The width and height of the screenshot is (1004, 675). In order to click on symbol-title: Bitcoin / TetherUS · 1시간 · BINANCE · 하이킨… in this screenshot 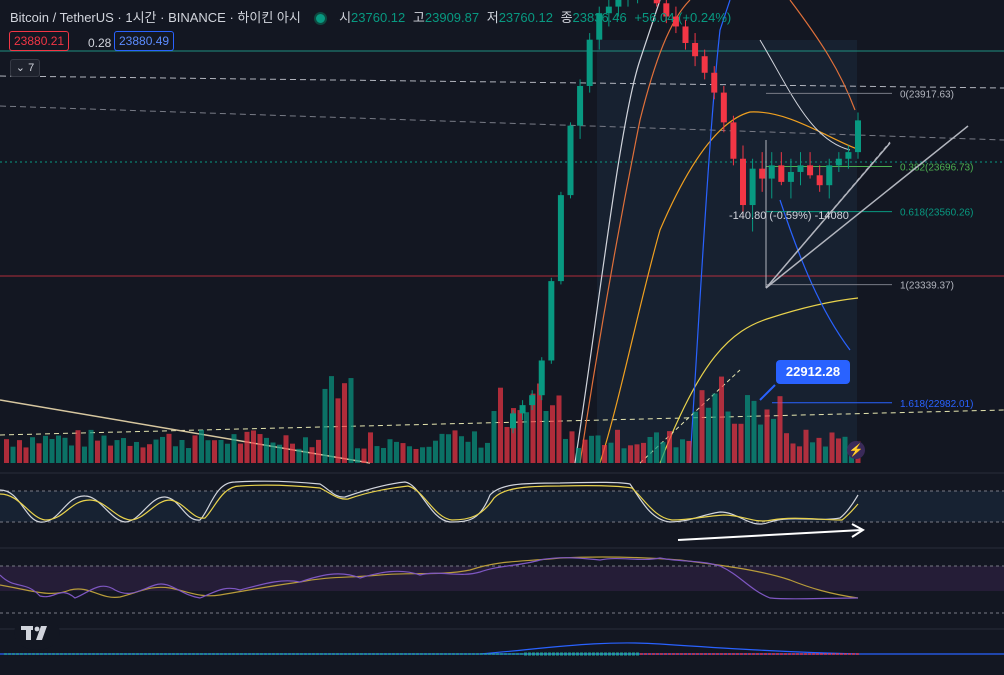, I will do `click(155, 17)`.